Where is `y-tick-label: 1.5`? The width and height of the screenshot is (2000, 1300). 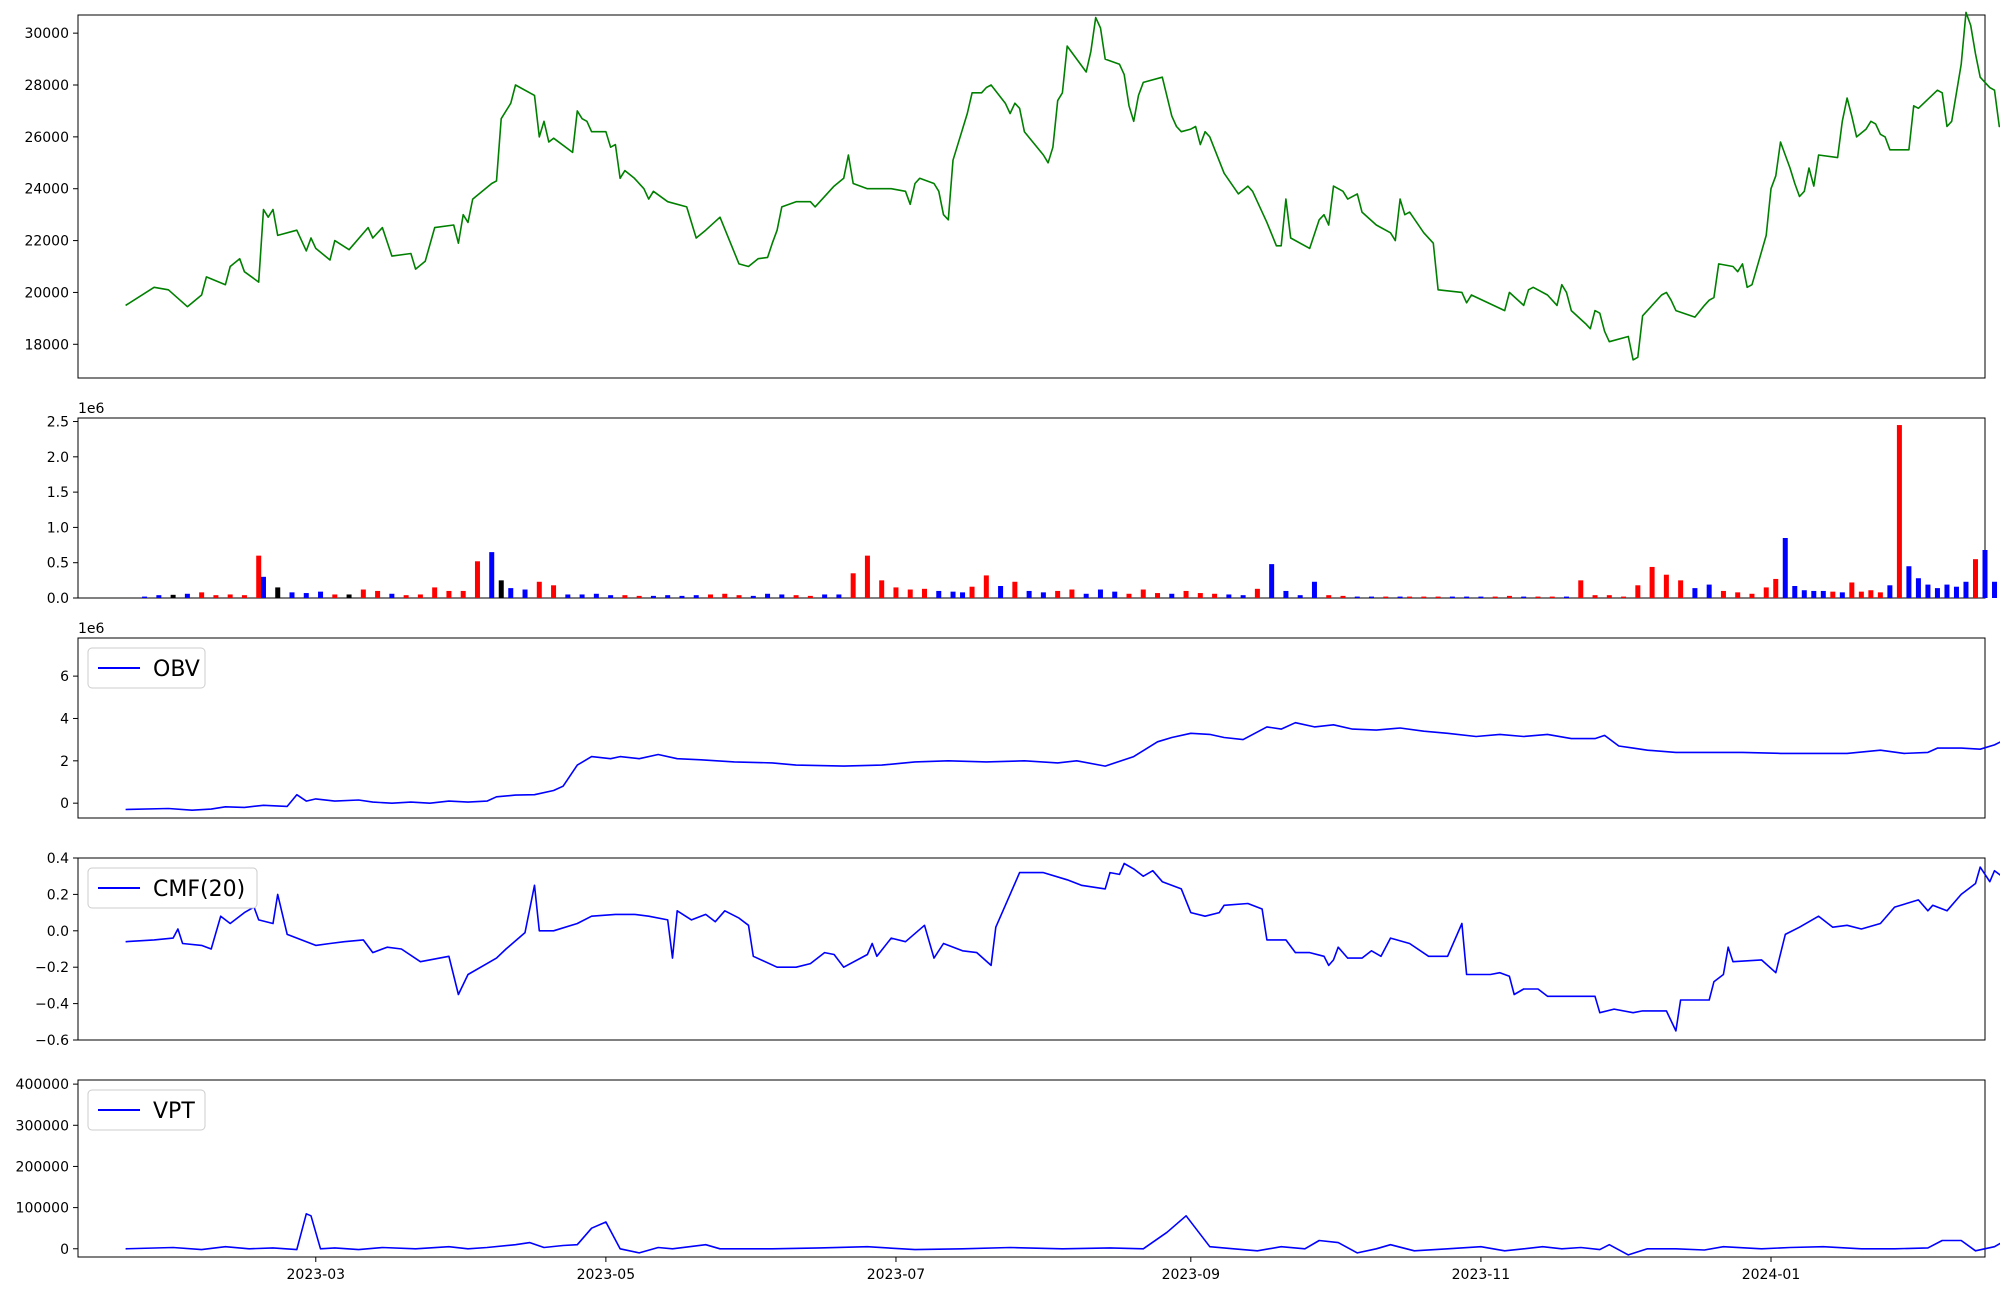 y-tick-label: 1.5 is located at coordinates (58, 493).